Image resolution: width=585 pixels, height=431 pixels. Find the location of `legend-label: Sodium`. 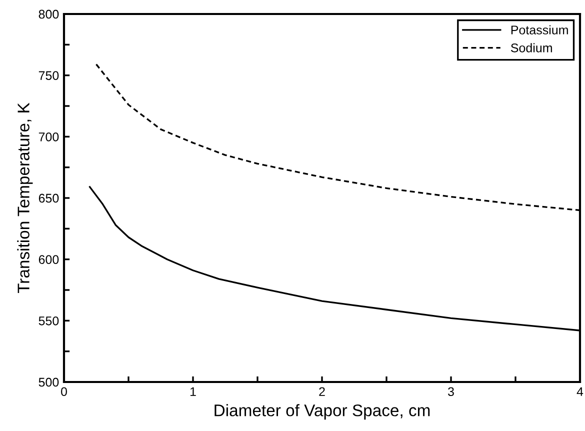

legend-label: Sodium is located at coordinates (531, 47).